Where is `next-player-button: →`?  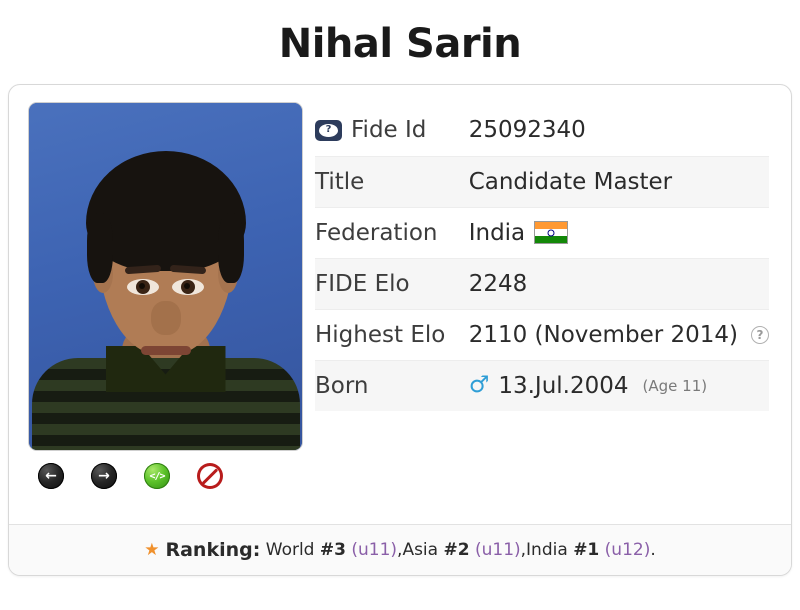 next-player-button: → is located at coordinates (104, 476).